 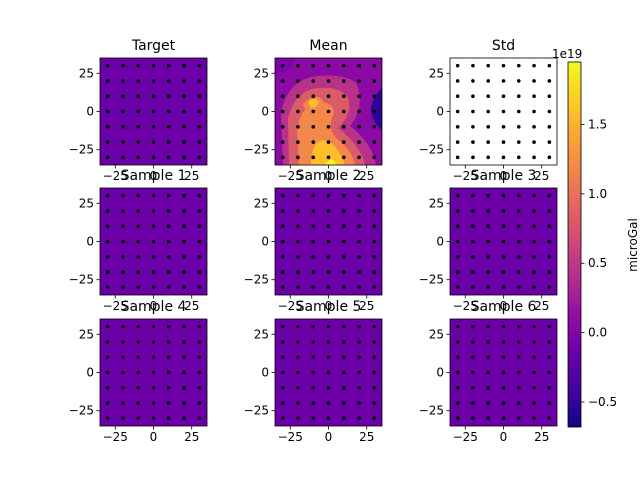 I want to click on sensor-points, so click(x=153, y=241).